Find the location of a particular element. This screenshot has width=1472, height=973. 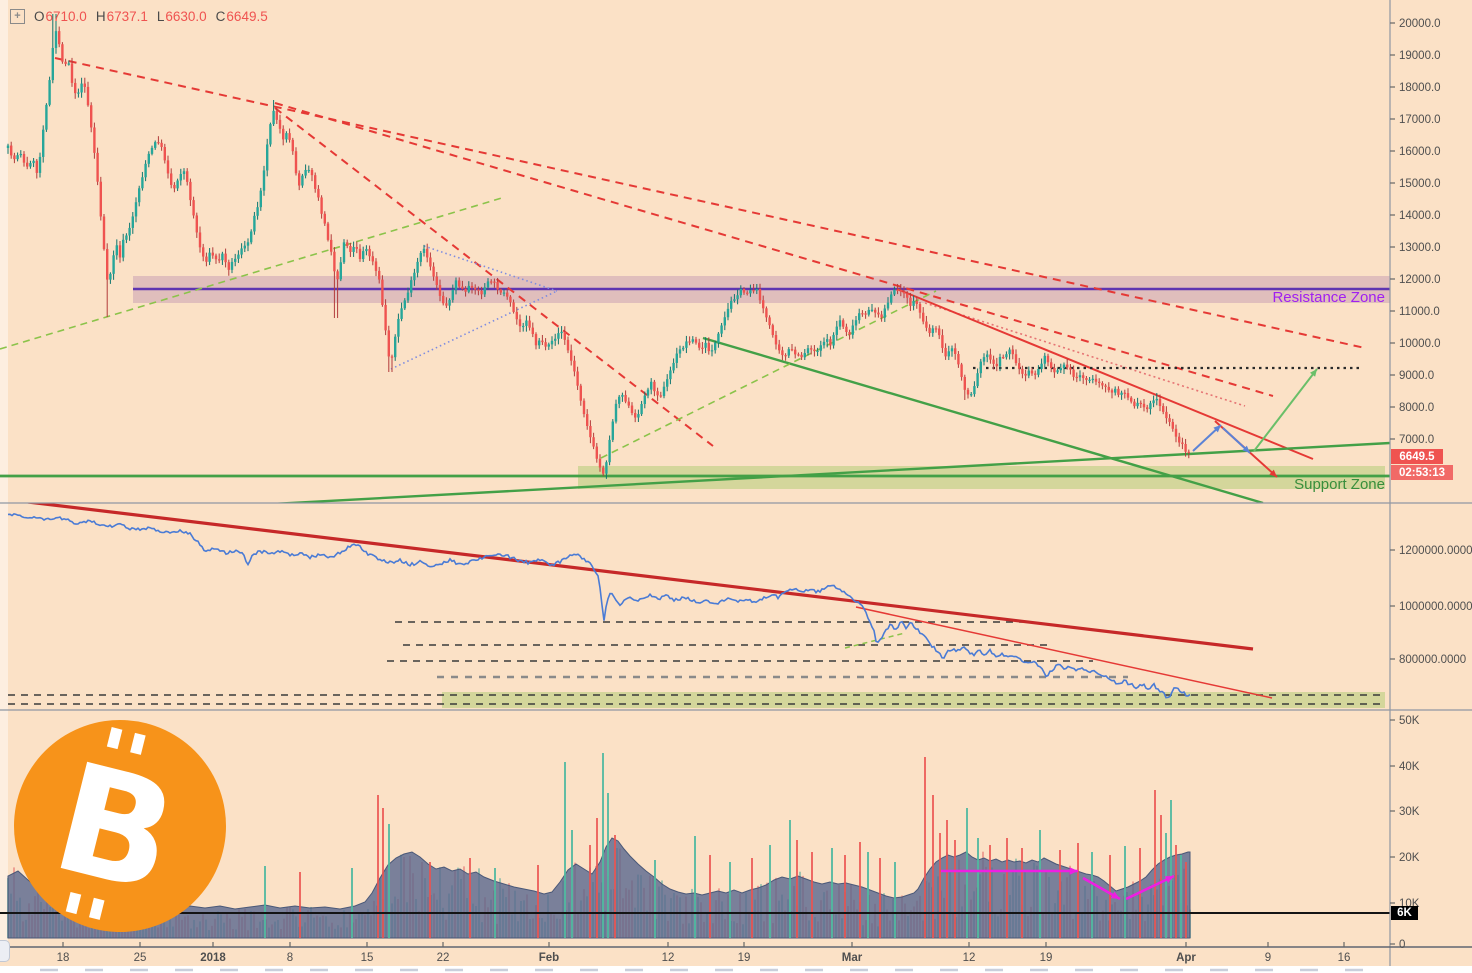

svg-text: 0 is located at coordinates (1402, 945).